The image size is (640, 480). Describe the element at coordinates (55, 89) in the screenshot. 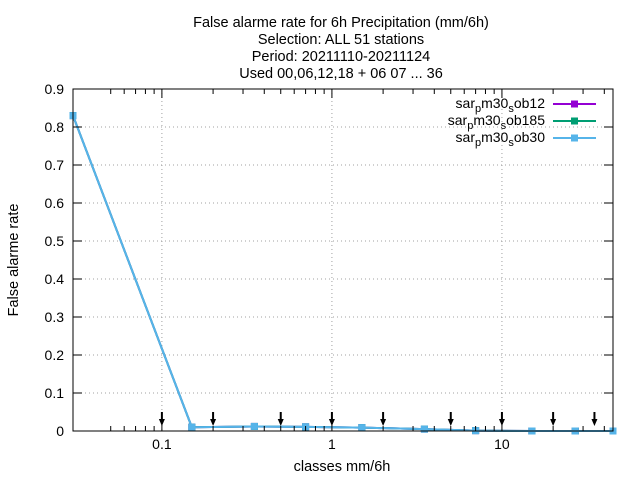

I see `y-tick-label: 0.9` at that location.